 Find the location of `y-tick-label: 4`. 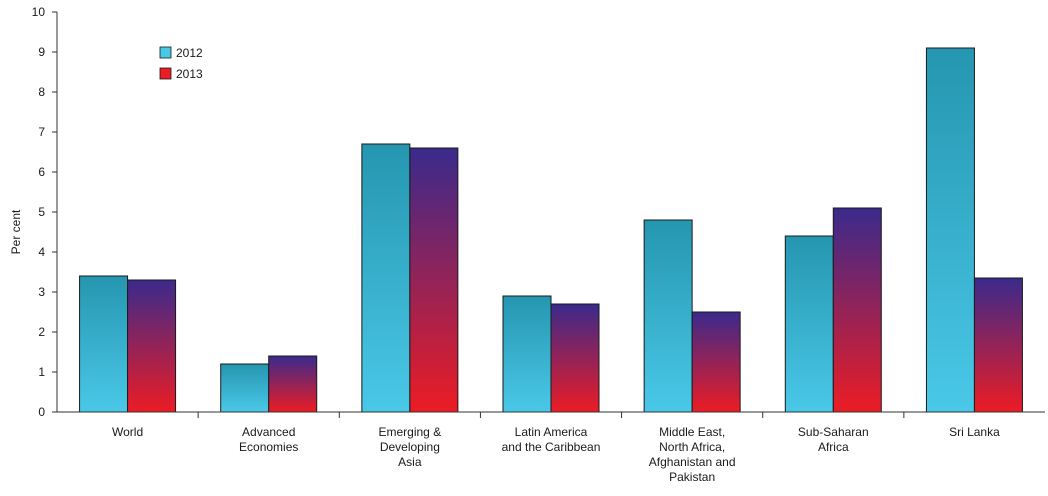

y-tick-label: 4 is located at coordinates (41, 252).